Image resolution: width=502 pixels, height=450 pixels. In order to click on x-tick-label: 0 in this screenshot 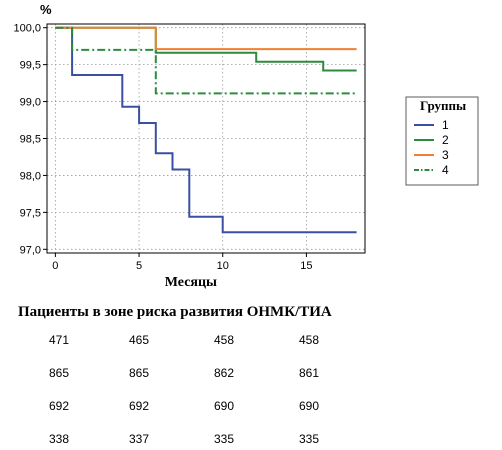, I will do `click(55, 266)`.